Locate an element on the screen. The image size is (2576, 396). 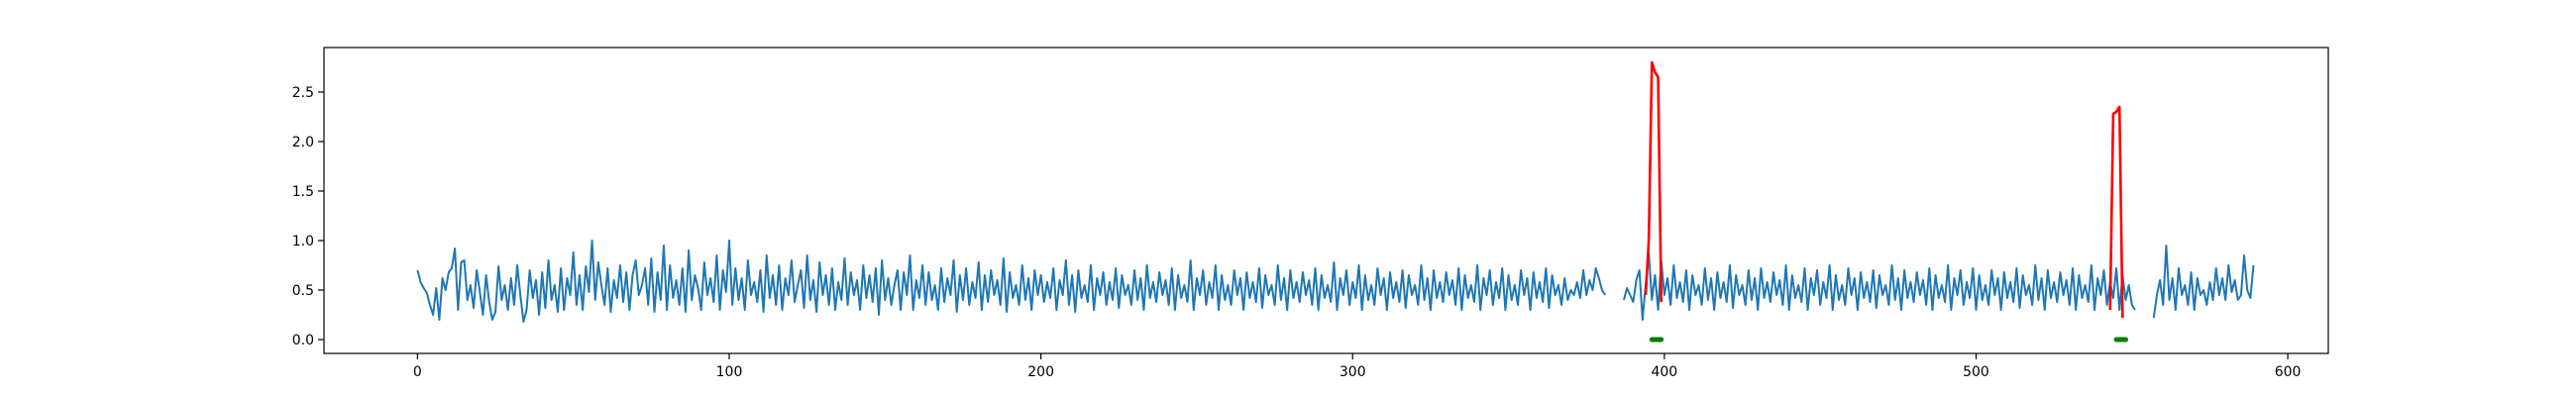
x-axis: 0 100 200 300 400 500 600 is located at coordinates (1357, 366).